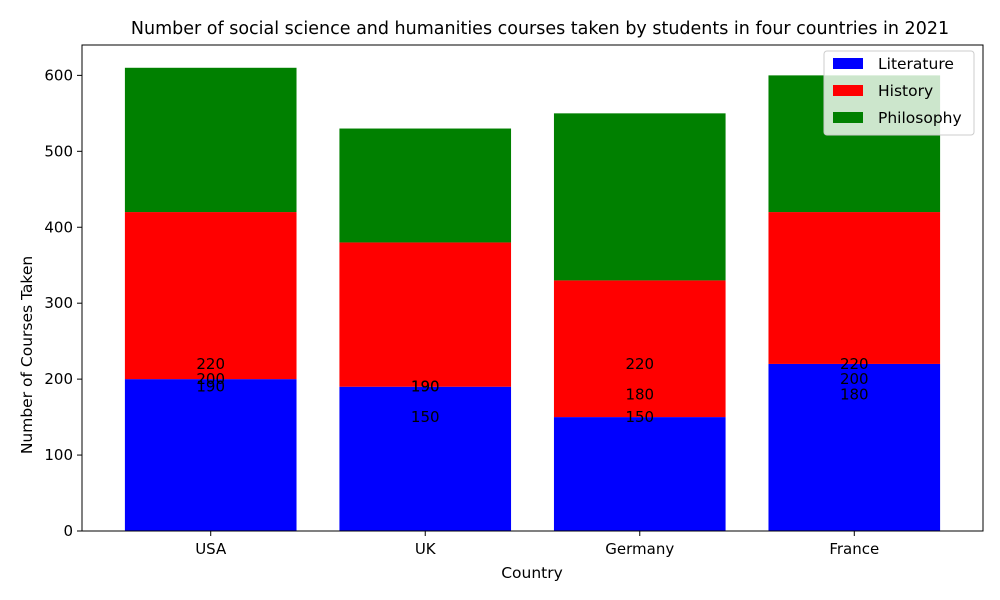 This screenshot has height=600, width=1000. What do you see at coordinates (58, 75) in the screenshot?
I see `y-tick-label: 600` at bounding box center [58, 75].